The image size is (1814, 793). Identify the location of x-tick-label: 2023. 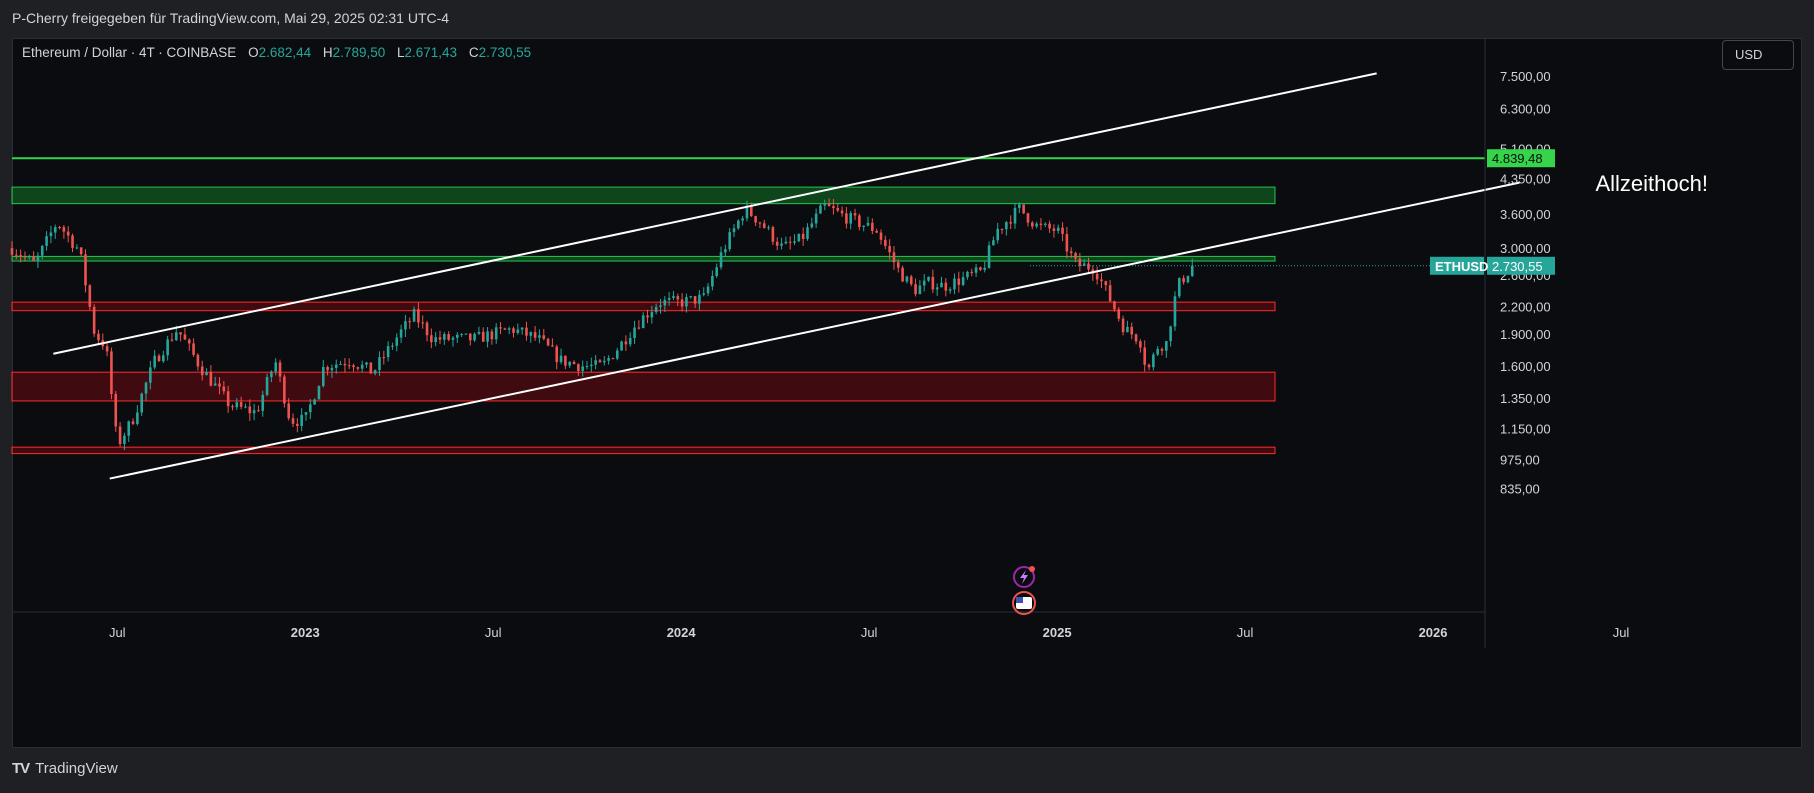
(305, 632).